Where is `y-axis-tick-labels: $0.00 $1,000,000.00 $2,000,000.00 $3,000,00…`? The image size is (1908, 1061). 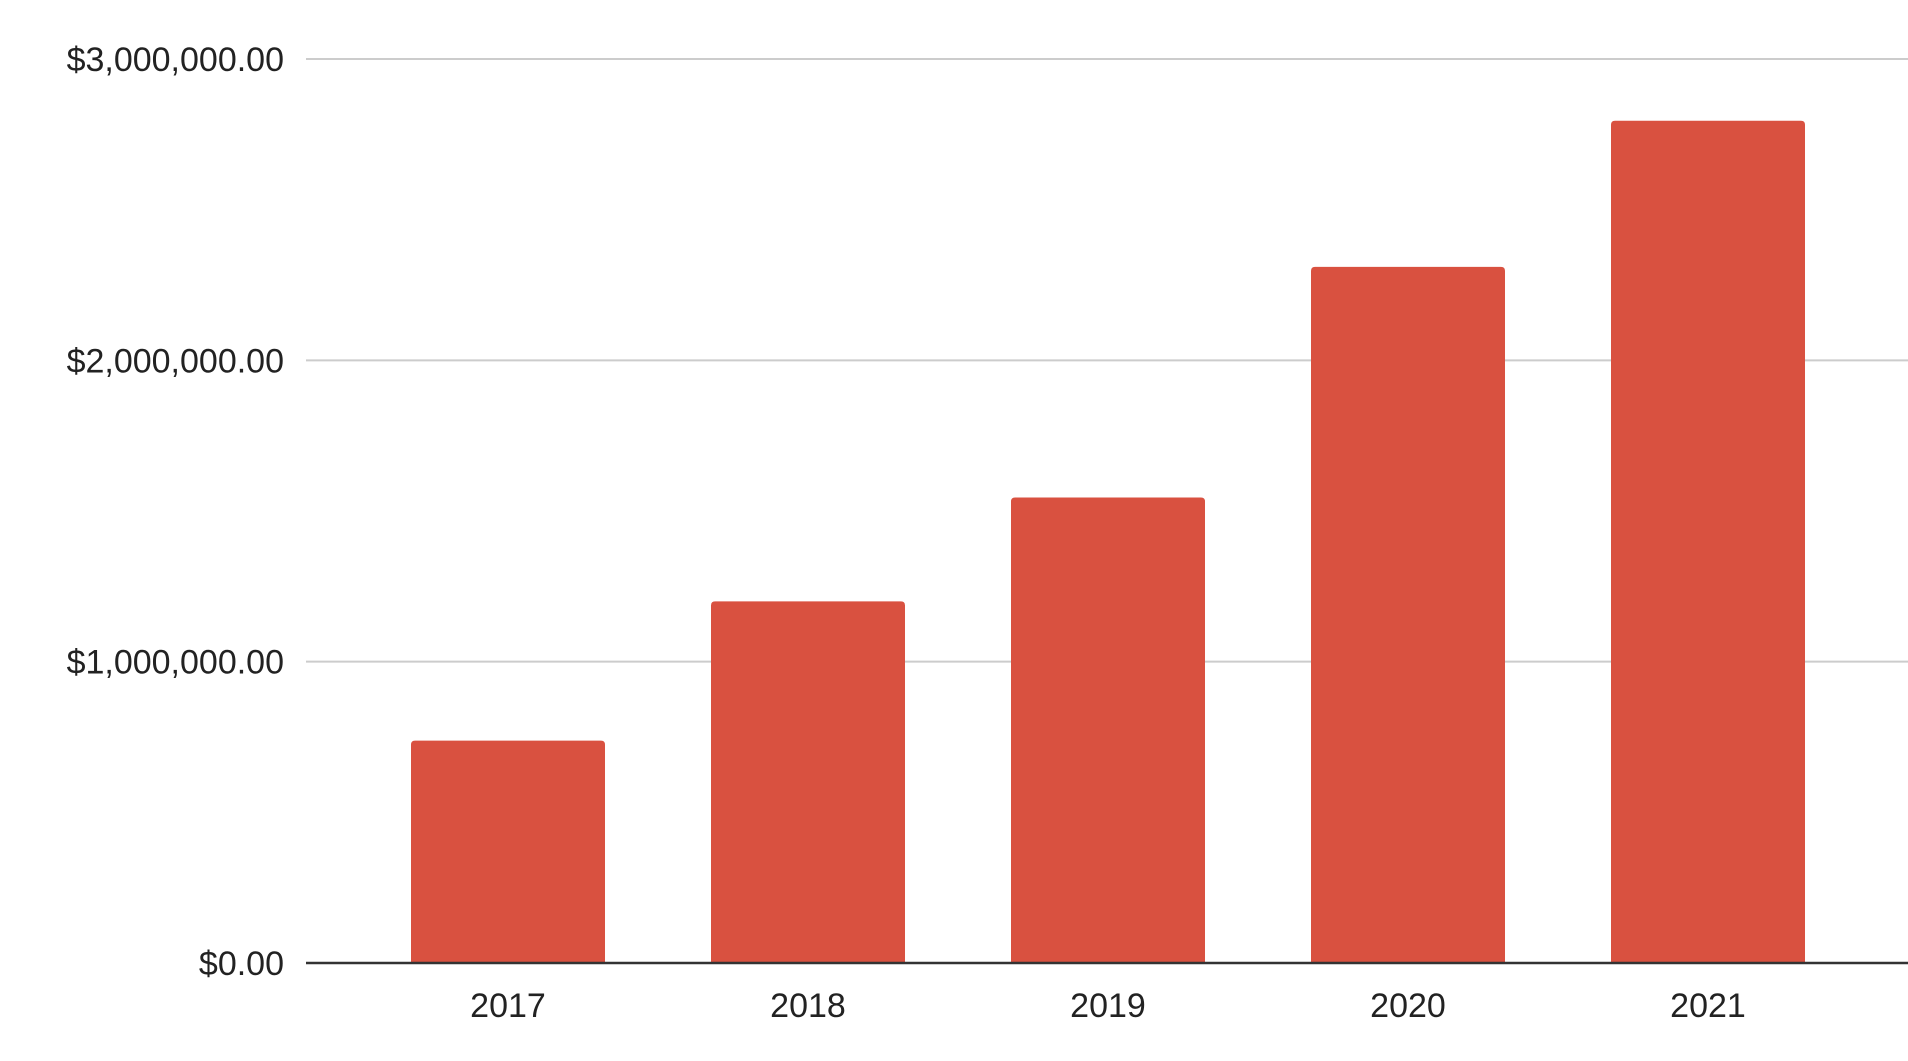
y-axis-tick-labels: $0.00 $1,000,000.00 $2,000,000.00 $3,000,00… is located at coordinates (175, 512).